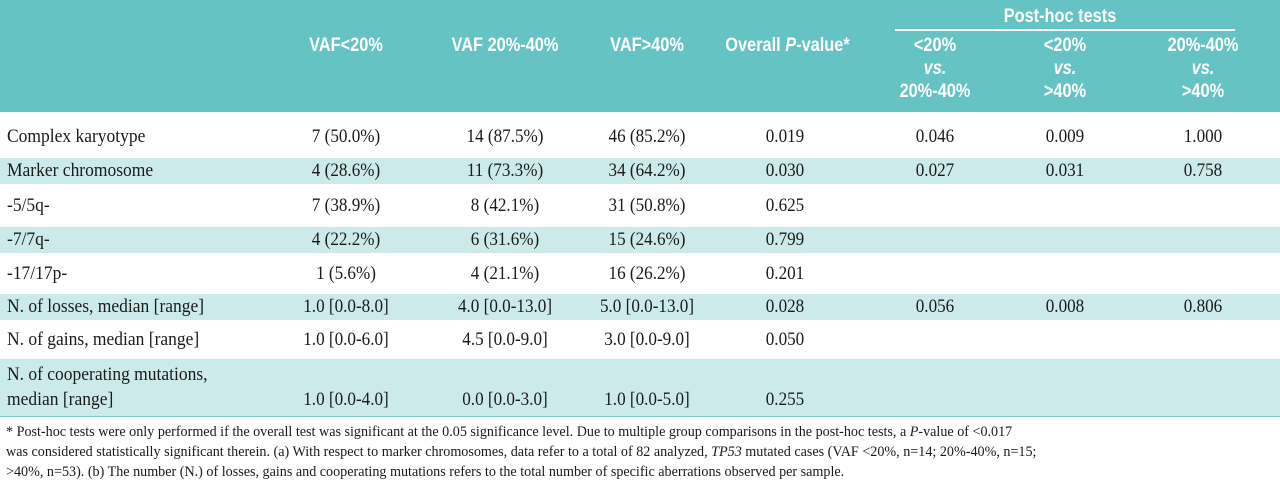 The height and width of the screenshot is (489, 1280). I want to click on row-label: -17/17p-, so click(37, 273).